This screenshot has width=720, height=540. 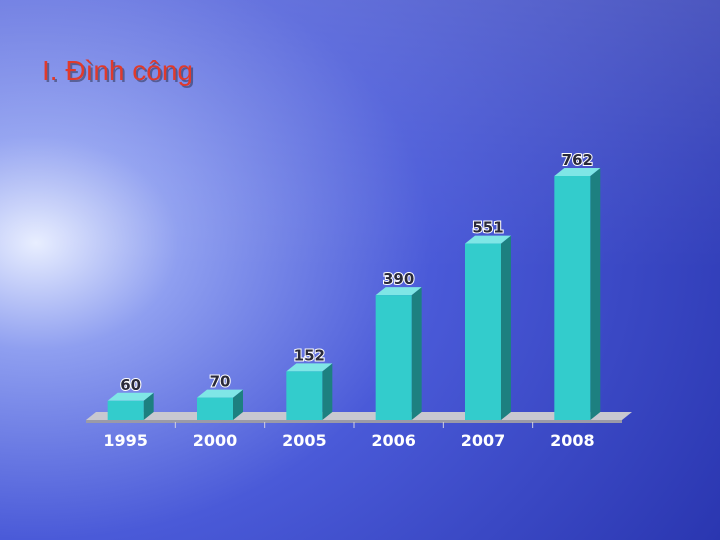 I want to click on value-label: 390, so click(x=398, y=279).